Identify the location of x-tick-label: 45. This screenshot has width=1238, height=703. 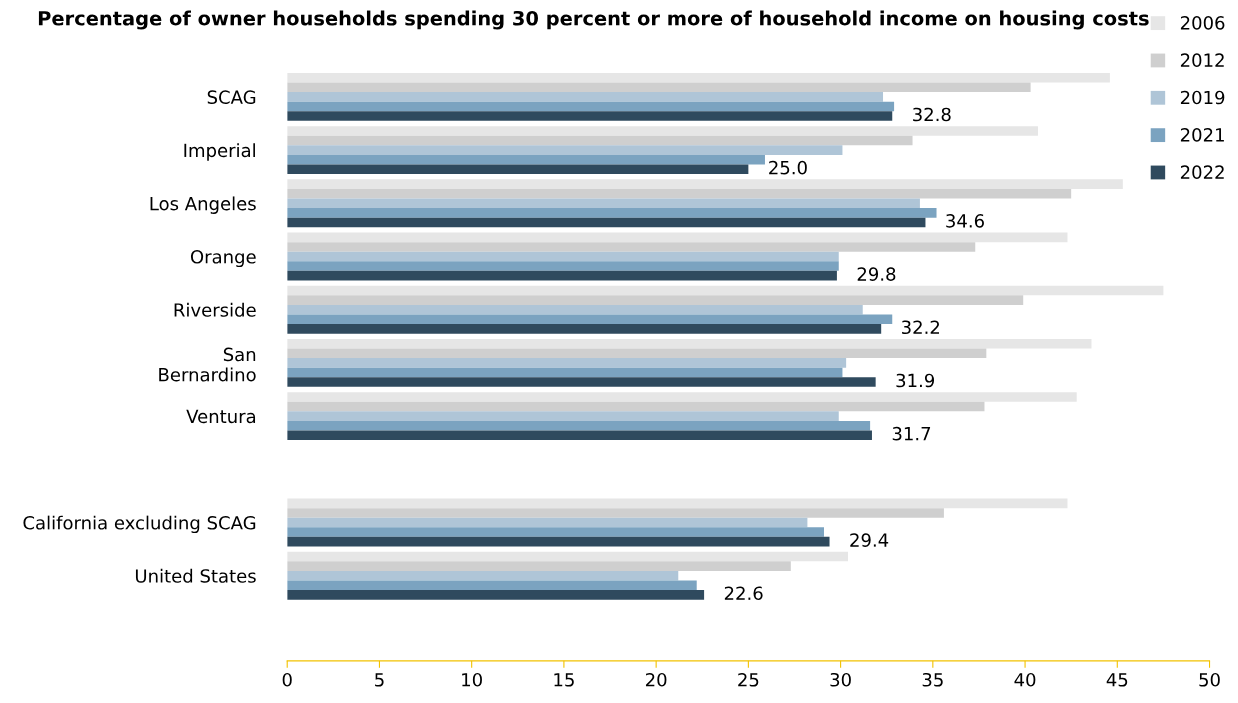
(1117, 680).